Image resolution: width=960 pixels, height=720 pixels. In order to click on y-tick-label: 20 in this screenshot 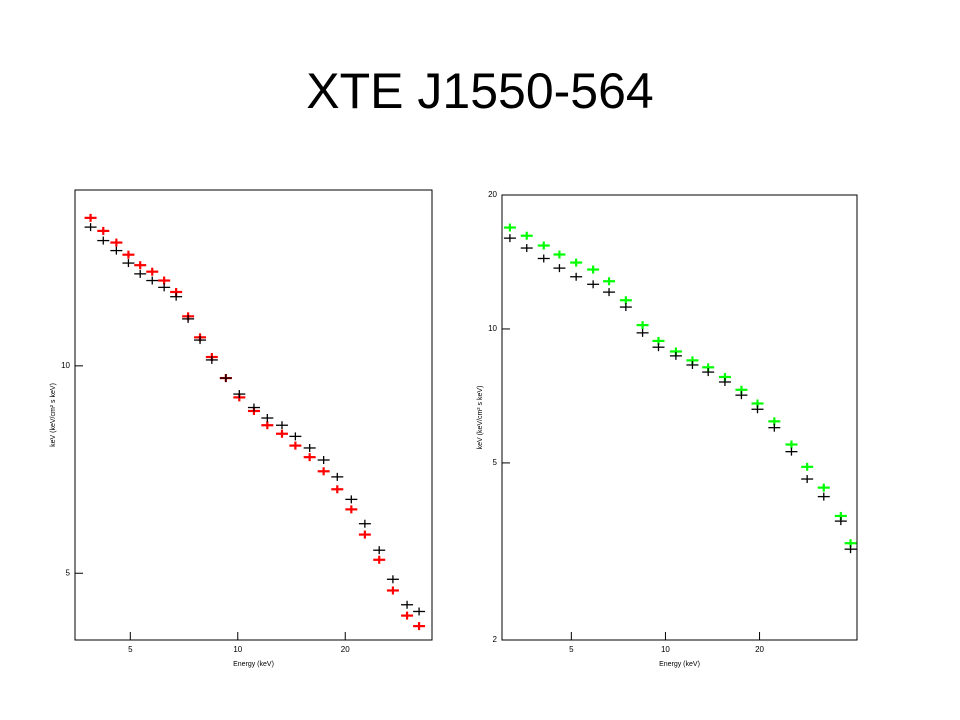, I will do `click(492, 194)`.